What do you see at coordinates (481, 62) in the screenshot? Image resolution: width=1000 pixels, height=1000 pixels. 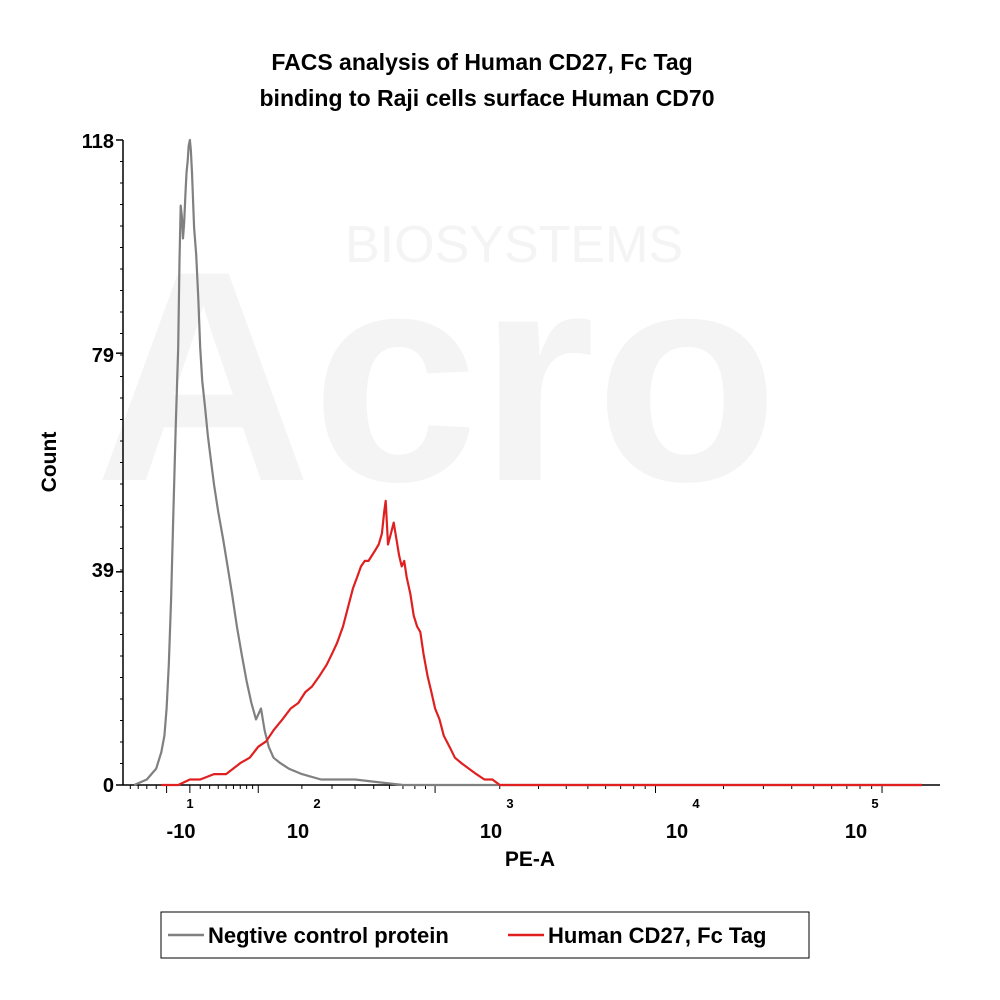 I see `chart-title-line-1: FACS analysis of Human CD27, Fc Tag` at bounding box center [481, 62].